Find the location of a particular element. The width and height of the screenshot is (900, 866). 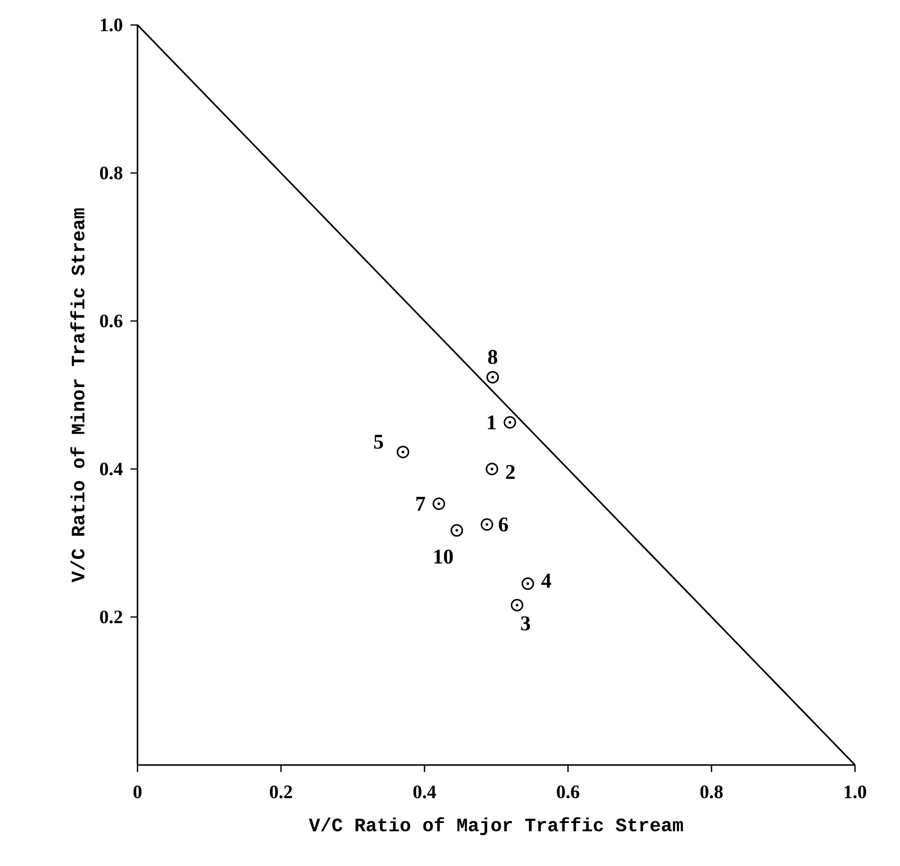

annotation: 6 is located at coordinates (503, 524).